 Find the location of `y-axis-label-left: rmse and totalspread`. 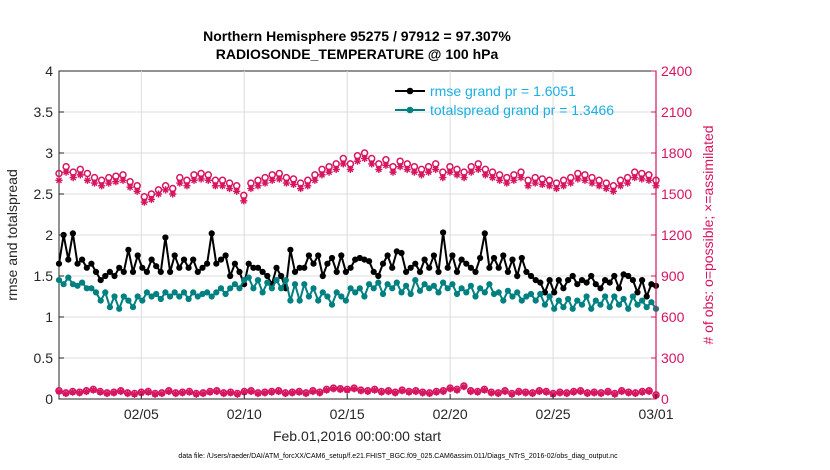

y-axis-label-left: rmse and totalspread is located at coordinates (12, 235).